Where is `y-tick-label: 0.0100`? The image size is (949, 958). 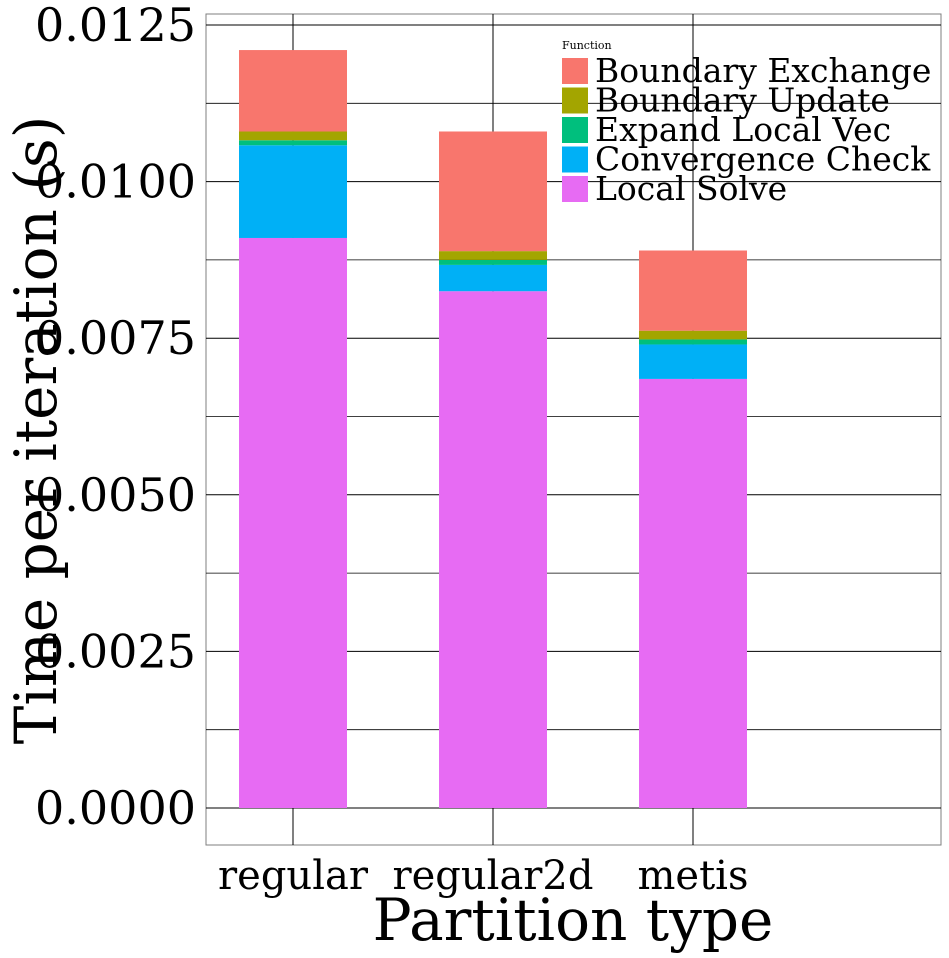 y-tick-label: 0.0100 is located at coordinates (115, 182).